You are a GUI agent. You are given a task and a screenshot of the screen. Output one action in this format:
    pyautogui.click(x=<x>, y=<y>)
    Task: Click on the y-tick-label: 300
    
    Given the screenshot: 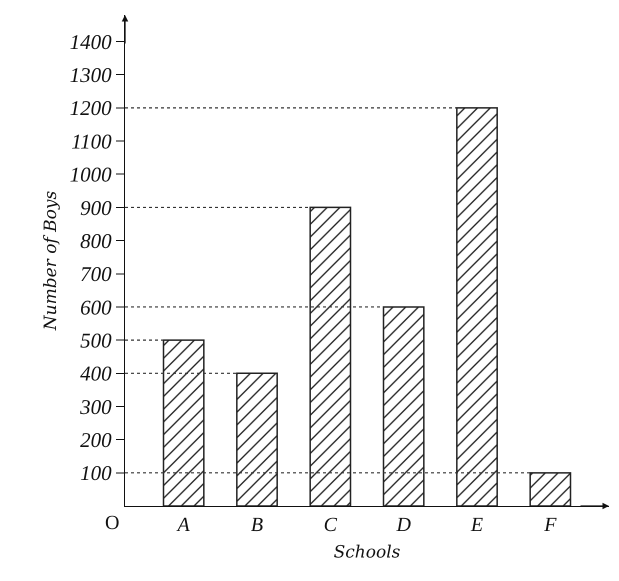 What is the action you would take?
    pyautogui.click(x=95, y=406)
    